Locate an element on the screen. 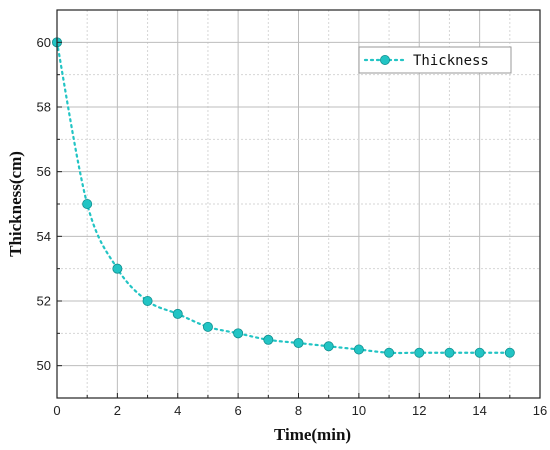 The height and width of the screenshot is (450, 550). y-tick-label: 58 is located at coordinates (44, 107).